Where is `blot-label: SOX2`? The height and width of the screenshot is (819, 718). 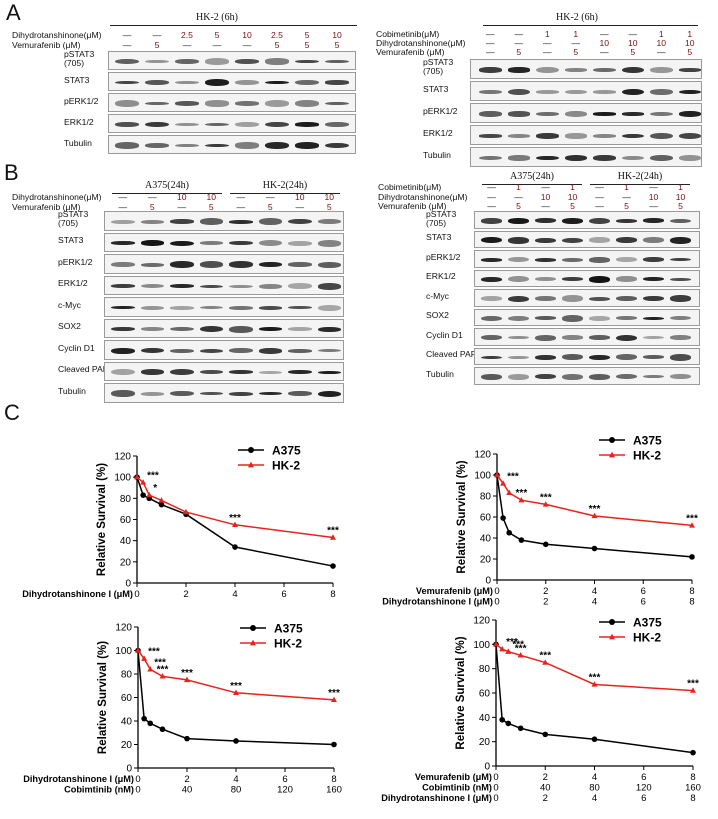
blot-label: SOX2 is located at coordinates (69, 326).